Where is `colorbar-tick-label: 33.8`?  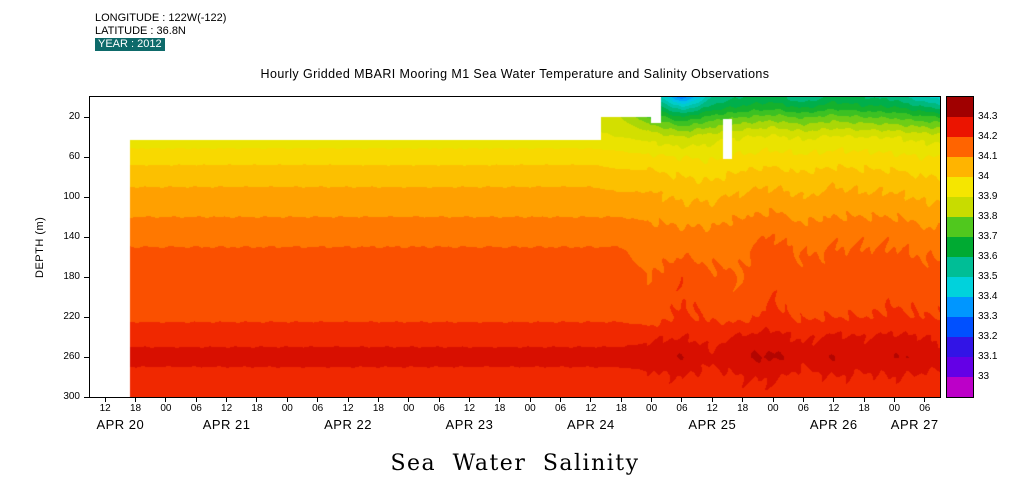 colorbar-tick-label: 33.8 is located at coordinates (988, 216).